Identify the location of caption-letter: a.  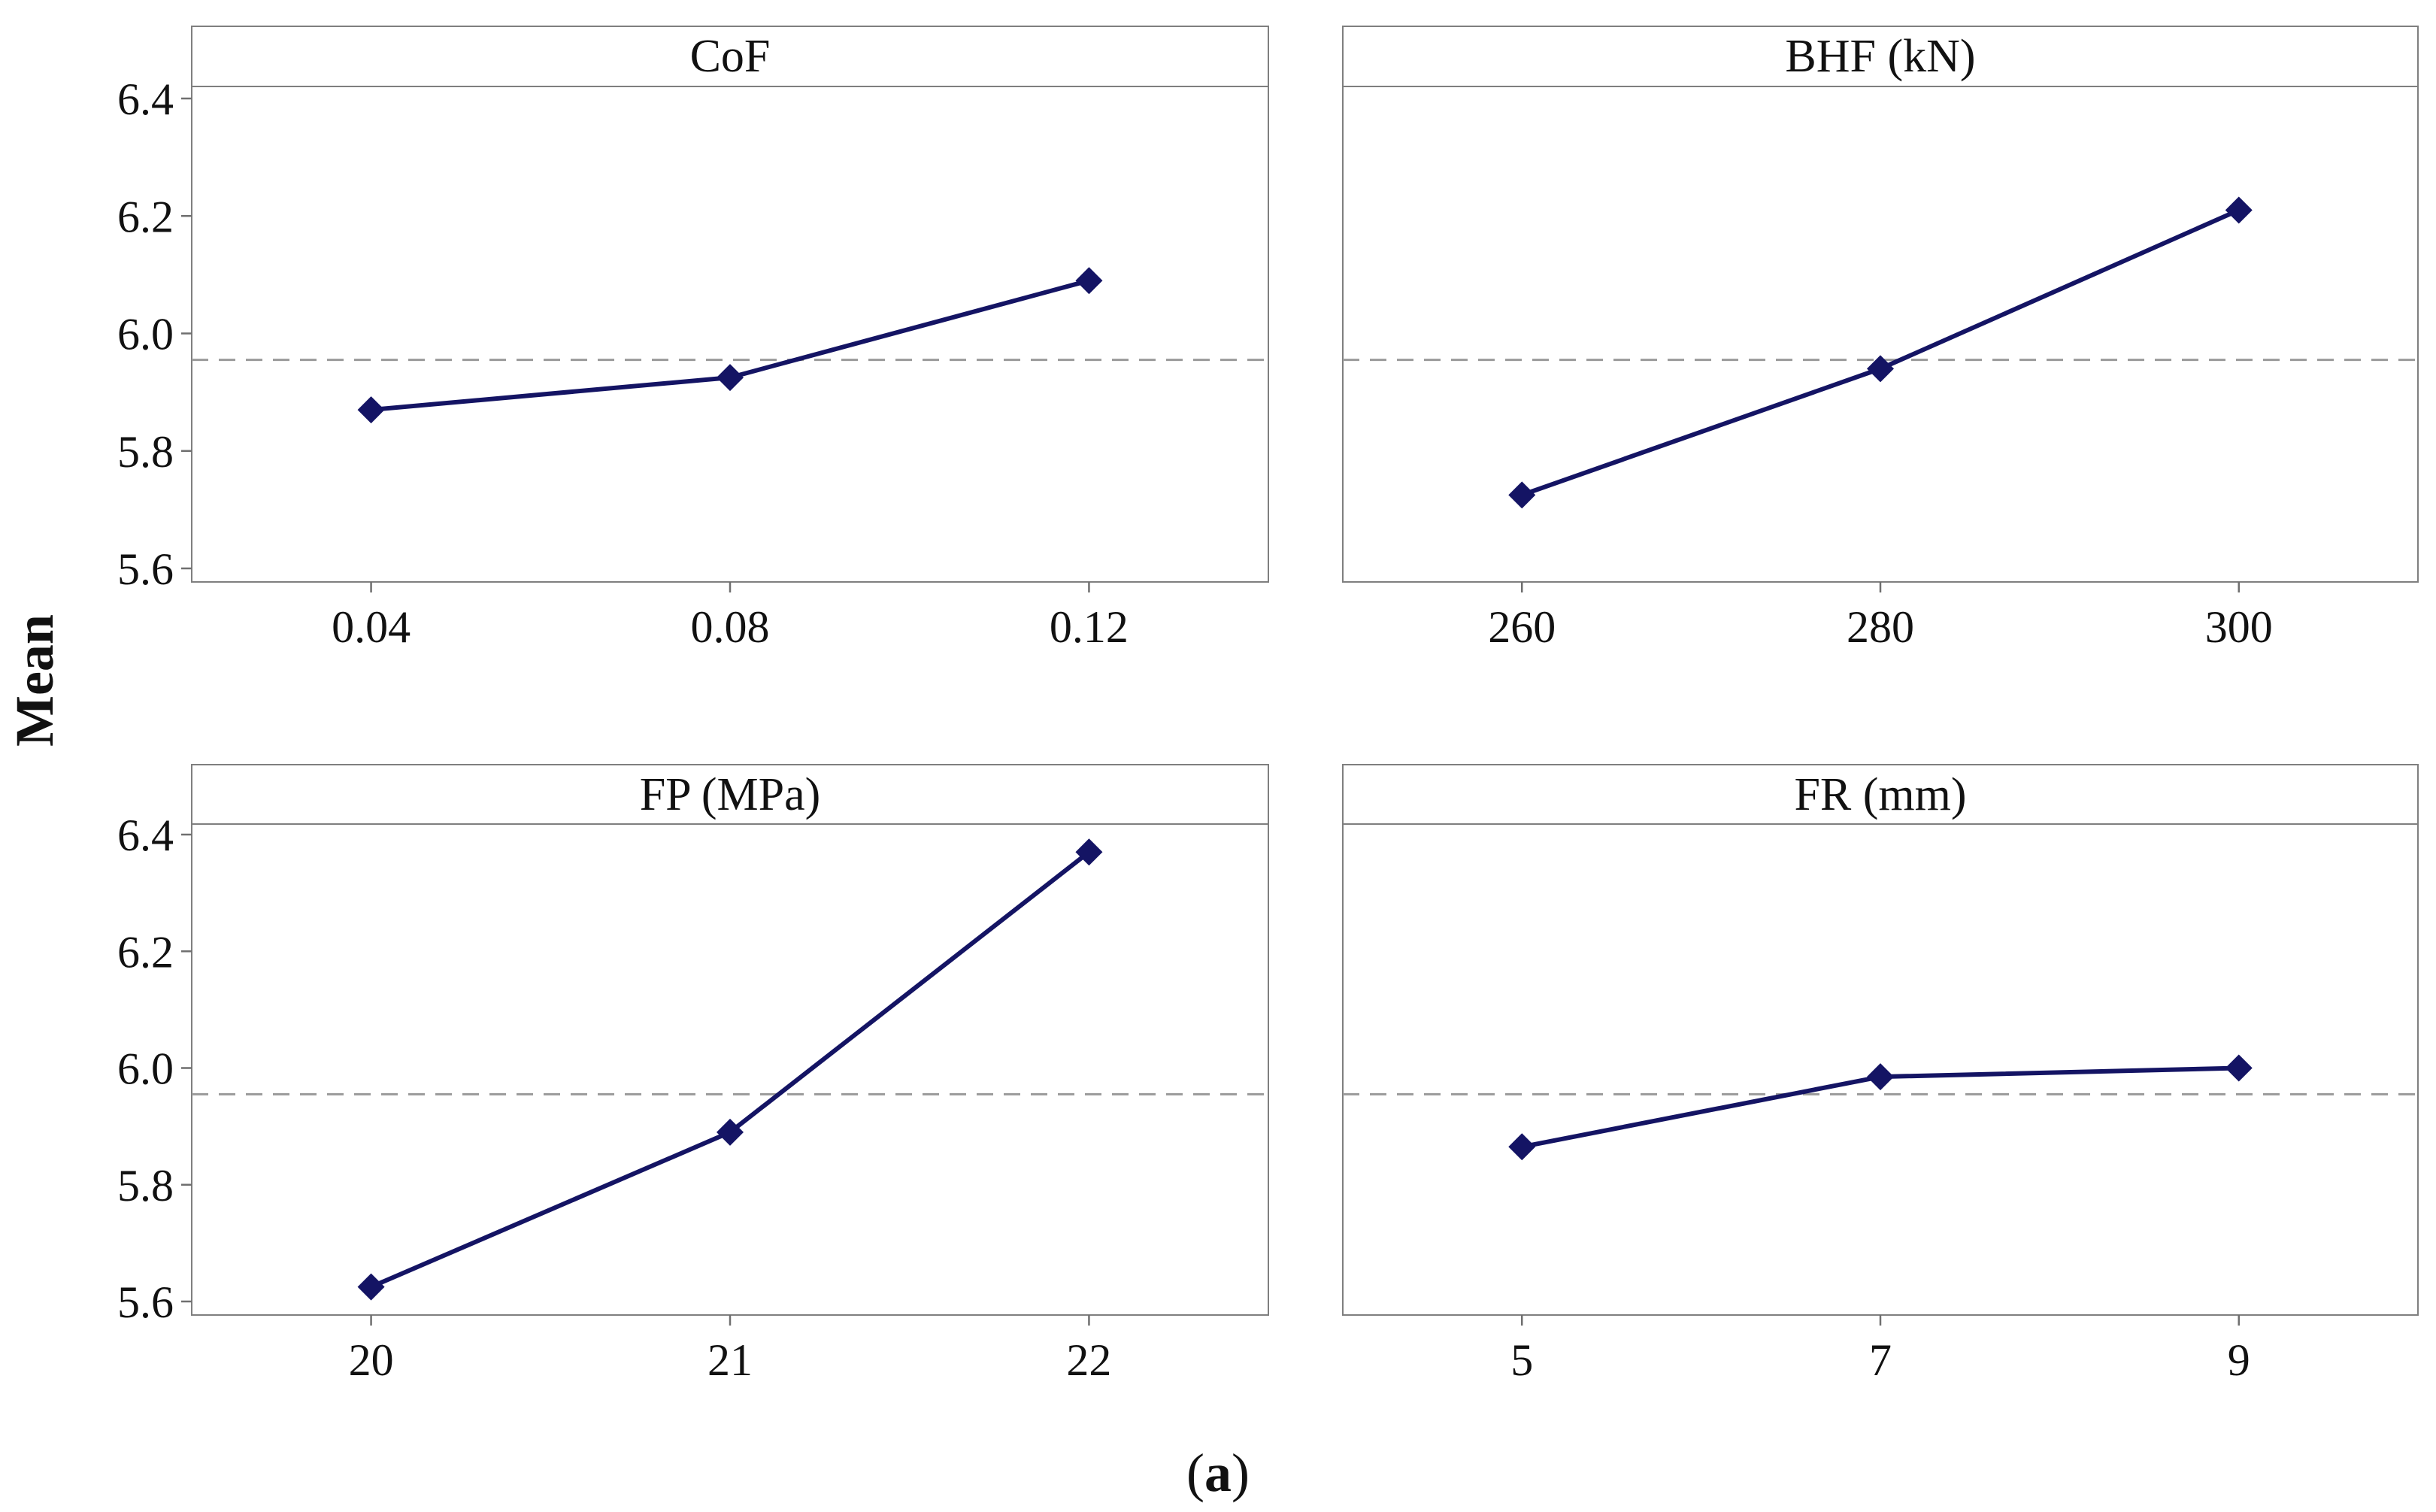
(1218, 1473).